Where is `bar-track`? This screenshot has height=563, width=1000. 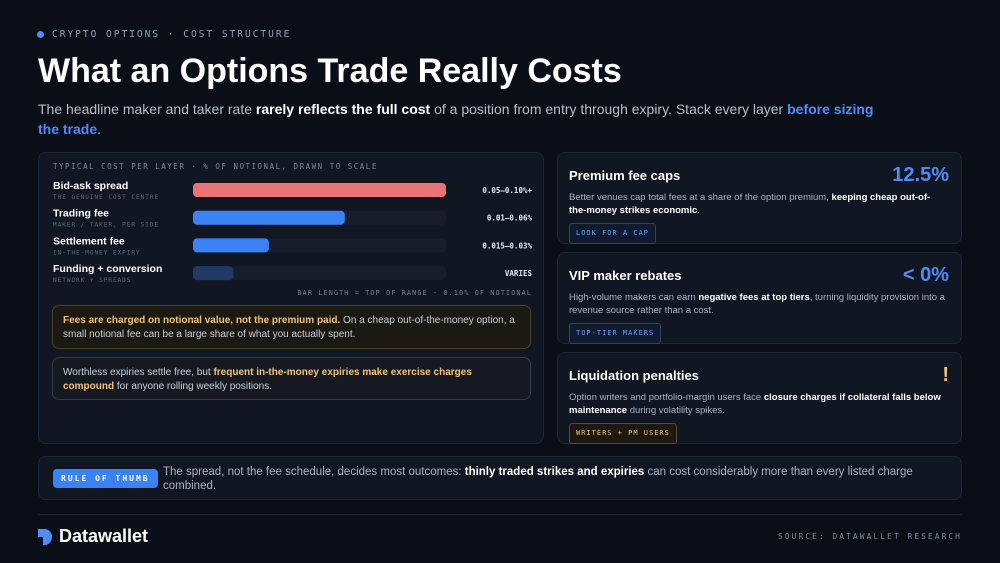 bar-track is located at coordinates (319, 273).